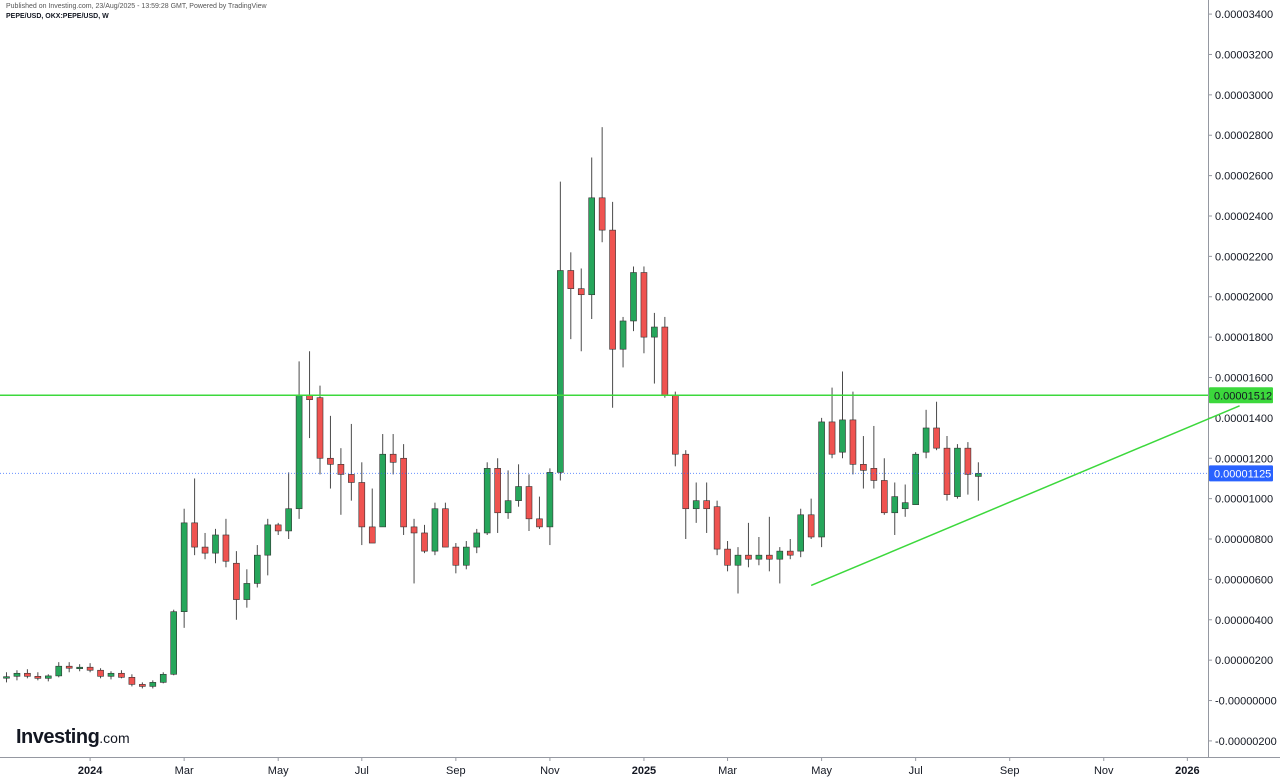 The image size is (1280, 780). I want to click on x-tick-label: May, so click(278, 771).